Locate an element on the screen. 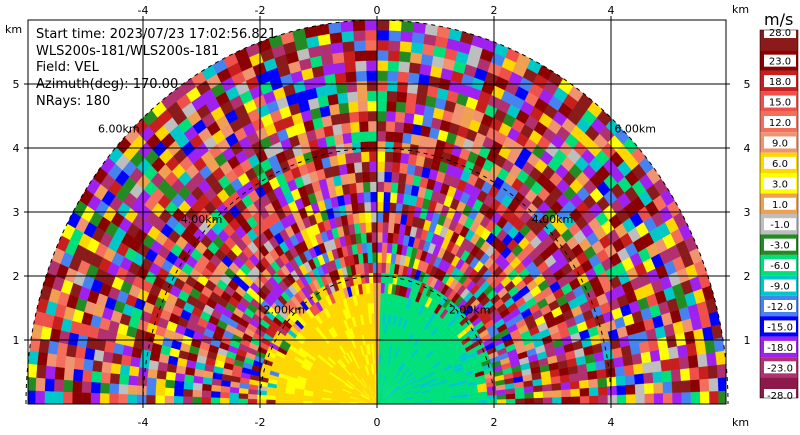 This screenshot has width=800, height=435. info-start-time: Start time: 2023/07/23 17:02:56.821 is located at coordinates (156, 34).